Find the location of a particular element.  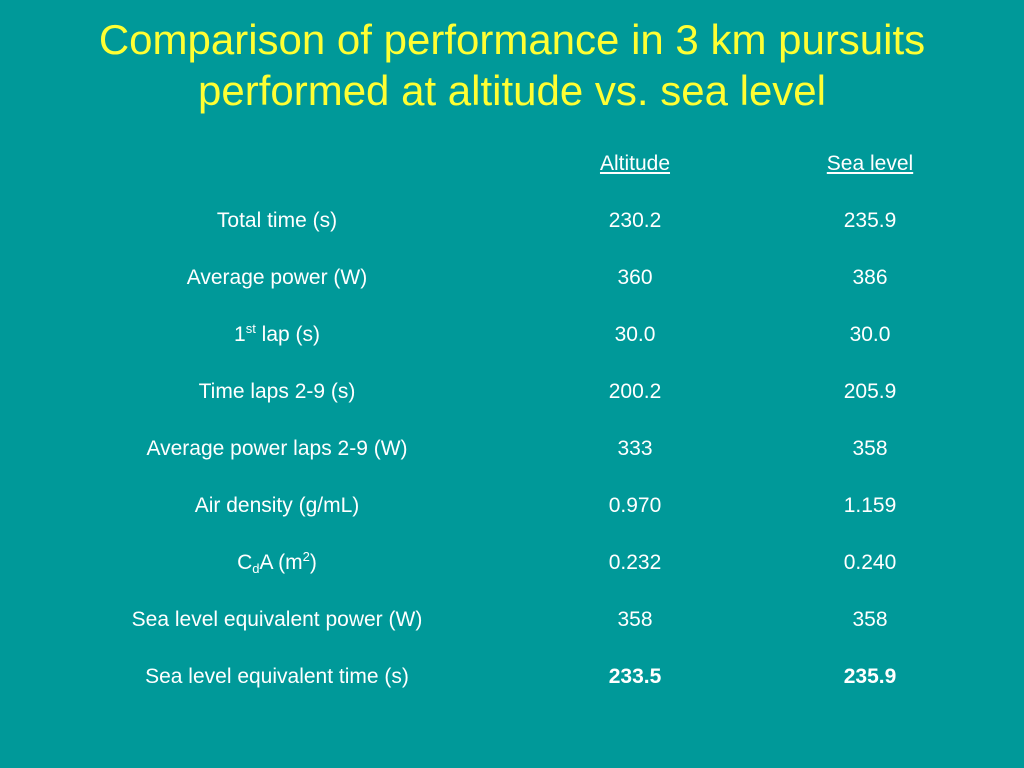

row-label-subscript: d is located at coordinates (256, 568).